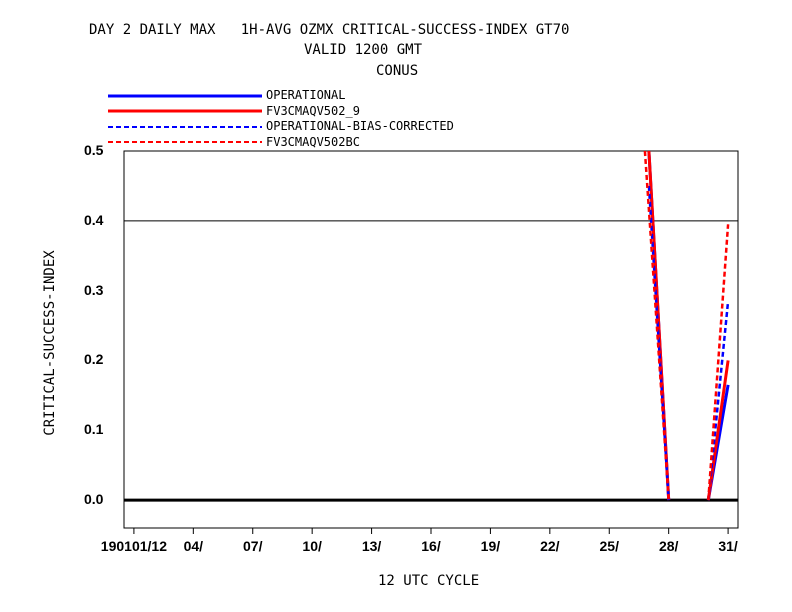  I want to click on y-tick-label: 0.0, so click(94, 499).